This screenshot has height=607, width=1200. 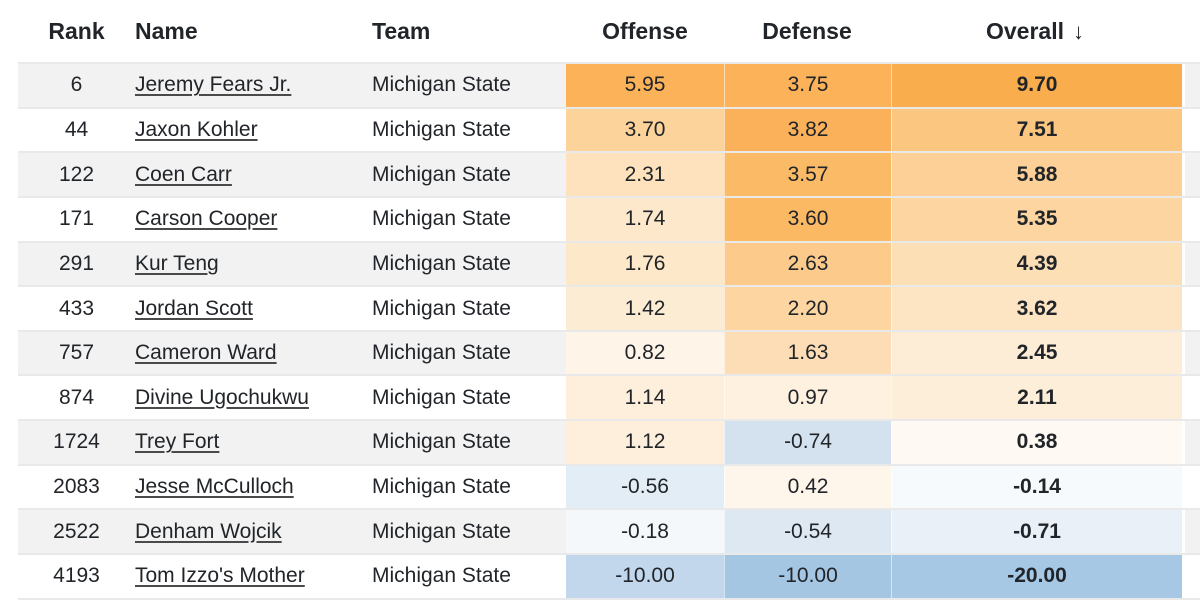 I want to click on offense-value-cell: 2.31, so click(x=645, y=174).